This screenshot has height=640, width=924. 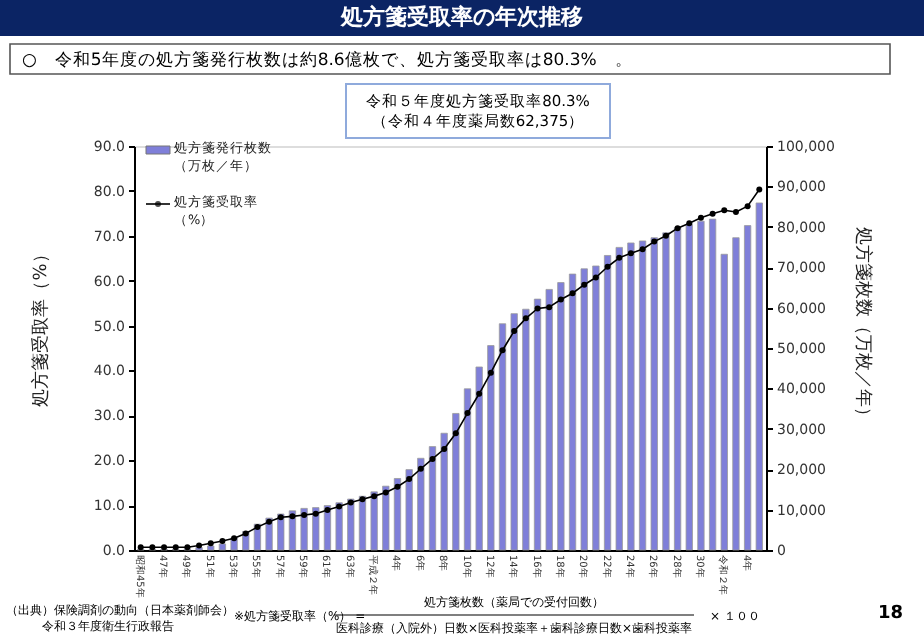 I want to click on chart-subtitle: ○ 令和5年度の処方箋発行枚数は約8.6億枚で、処方箋受取率は80.3% 。, so click(x=327, y=60).